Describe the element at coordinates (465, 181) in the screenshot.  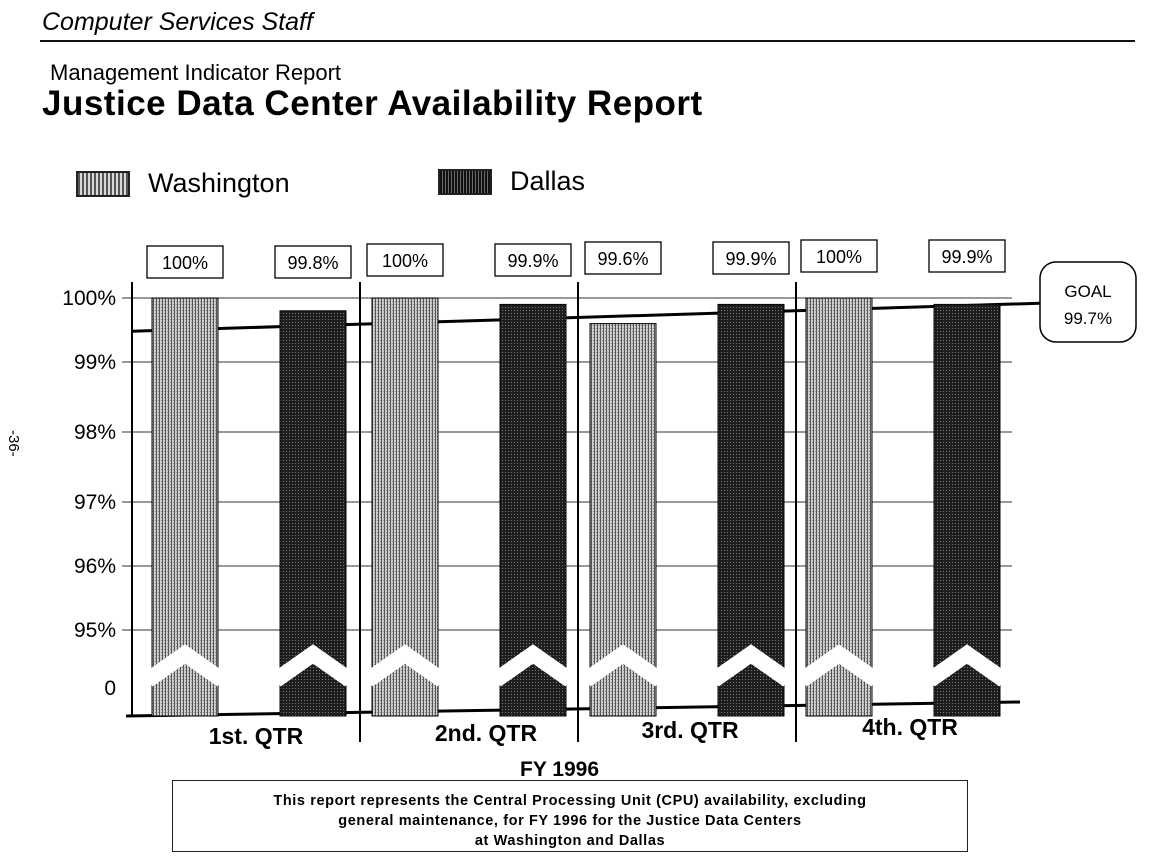
I see `legend-swatch-dallas` at that location.